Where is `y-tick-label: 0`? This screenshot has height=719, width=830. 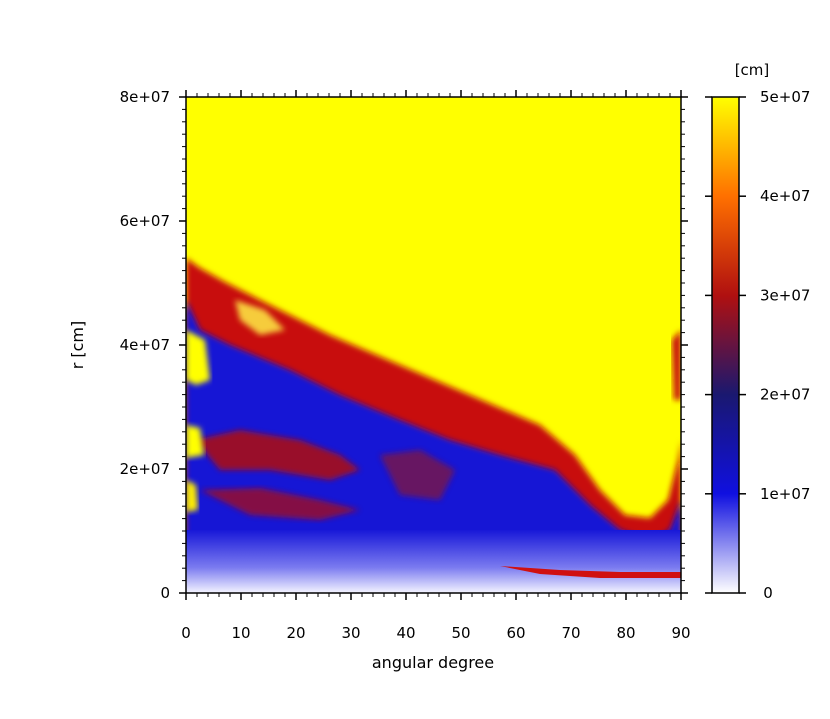
y-tick-label: 0 is located at coordinates (165, 593).